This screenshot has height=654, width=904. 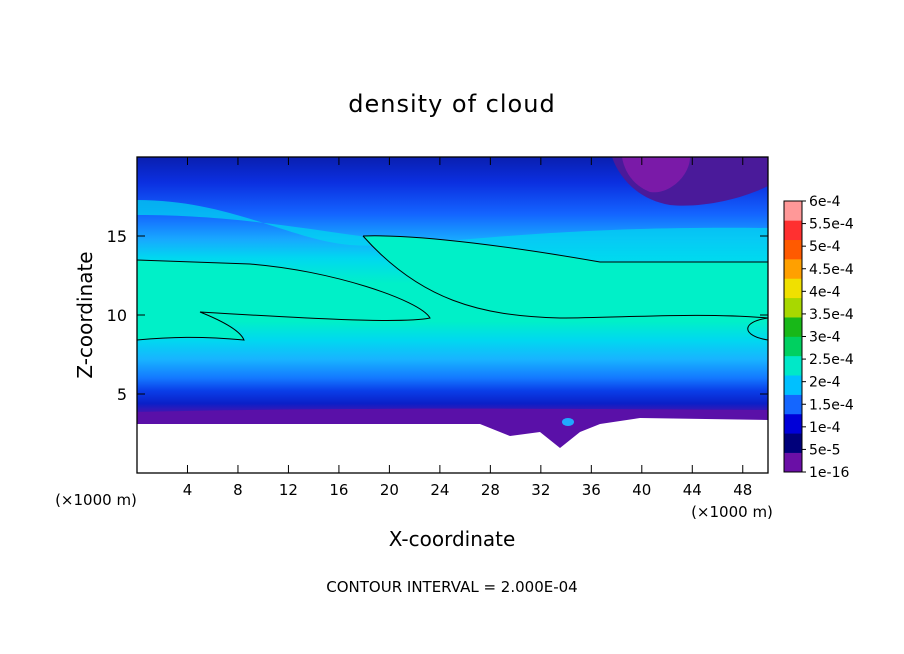 What do you see at coordinates (641, 490) in the screenshot?
I see `x-tick-label: 40` at bounding box center [641, 490].